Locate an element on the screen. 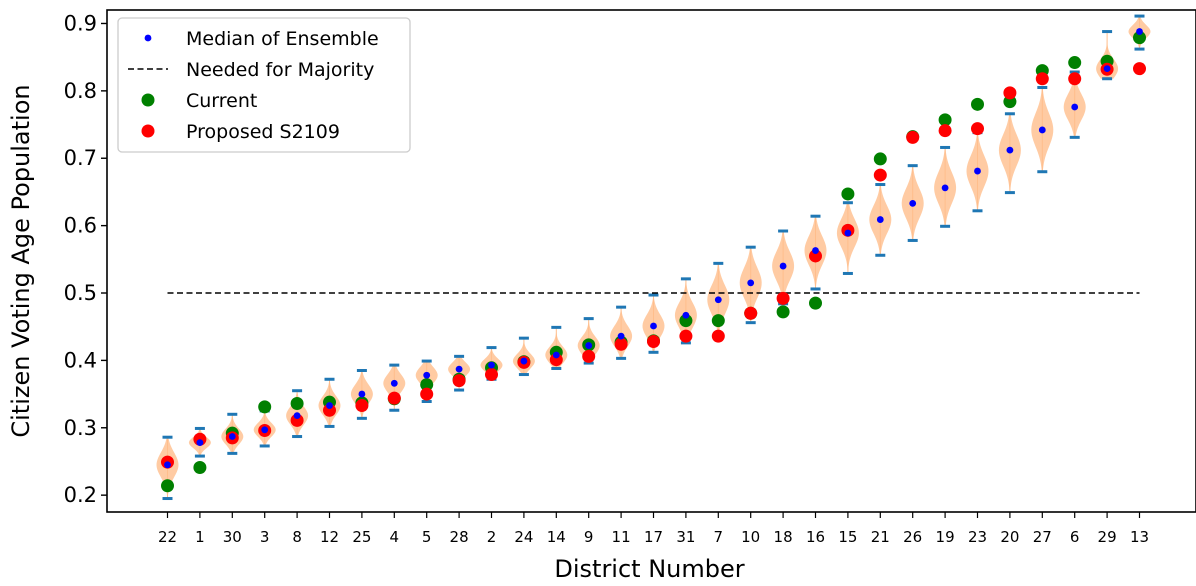  legend-median-label: Median of Ensemble is located at coordinates (282, 39).